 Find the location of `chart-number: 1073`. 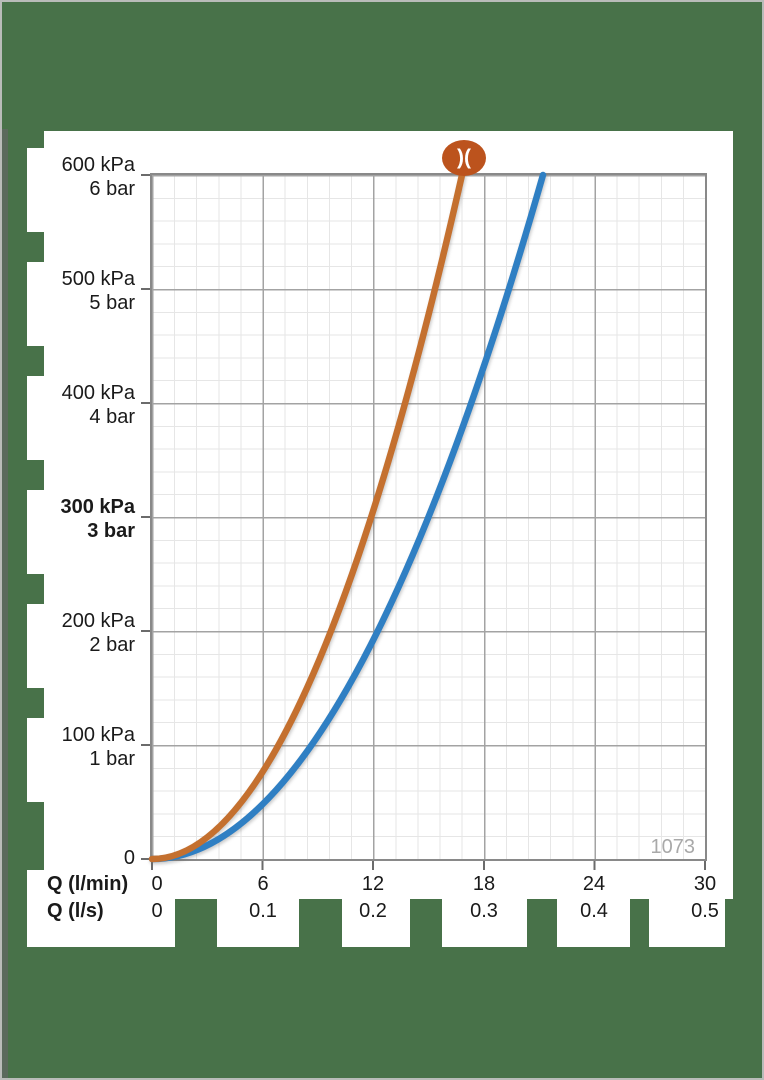

chart-number: 1073 is located at coordinates (673, 847).